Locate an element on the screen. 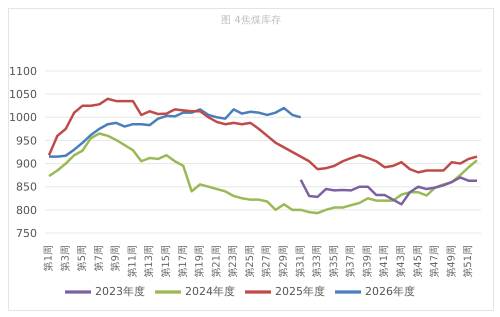 Image resolution: width=500 pixels, height=317 pixels. x-tick-label: 第1周 is located at coordinates (48, 258).